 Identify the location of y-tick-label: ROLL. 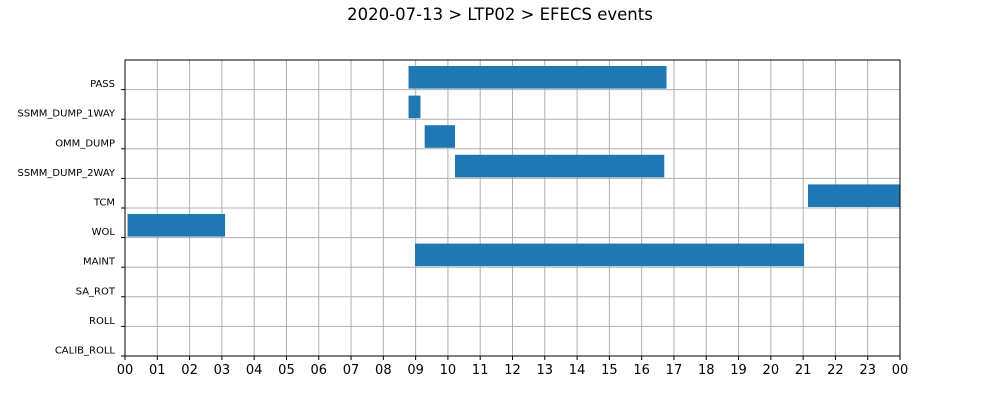
(102, 321).